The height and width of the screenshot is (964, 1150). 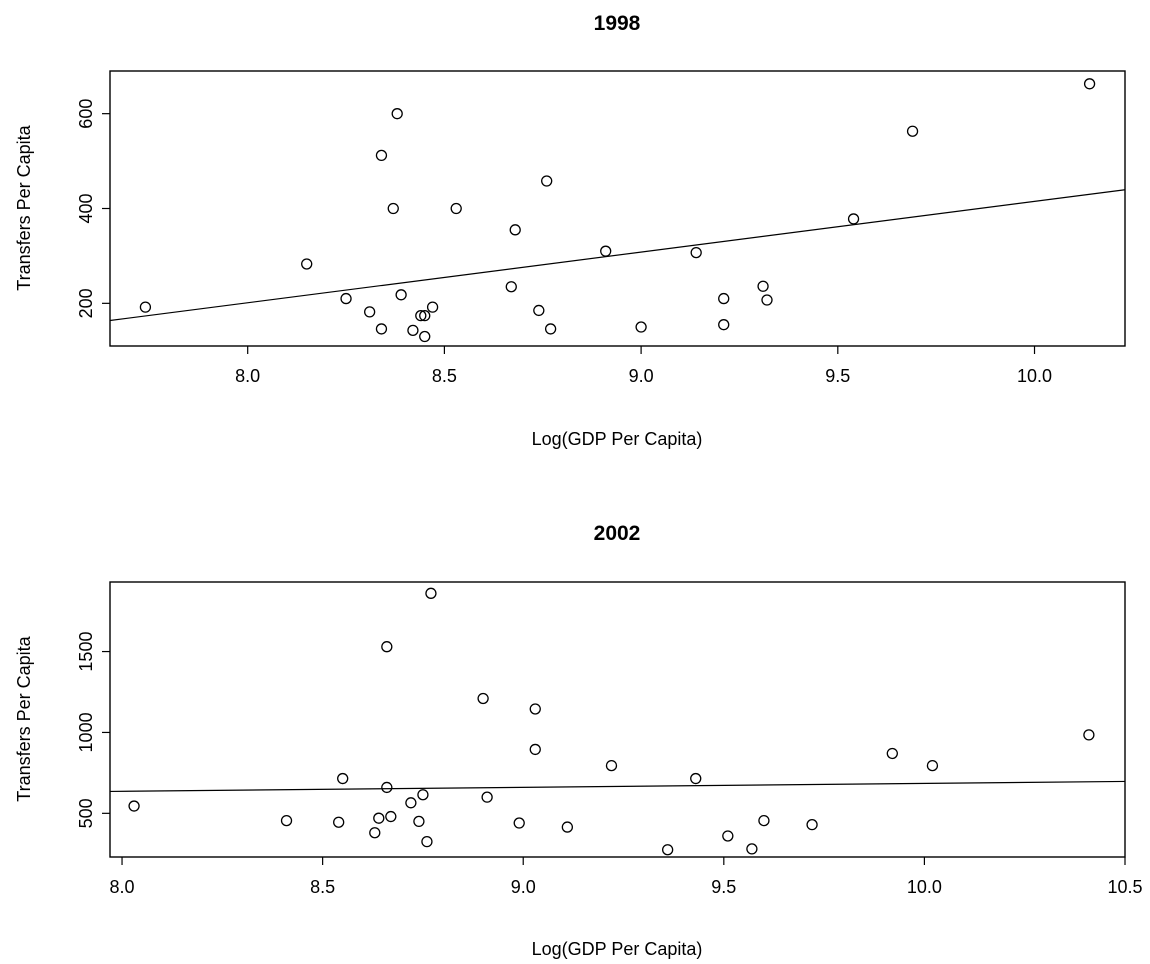 I want to click on y-tick-label: 1000, so click(x=86, y=732).